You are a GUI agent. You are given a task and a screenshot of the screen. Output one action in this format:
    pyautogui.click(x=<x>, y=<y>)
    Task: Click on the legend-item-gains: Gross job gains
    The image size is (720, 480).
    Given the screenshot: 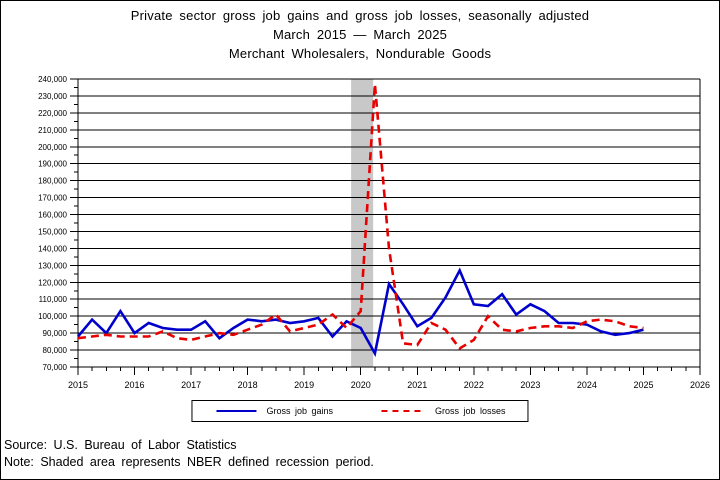 What is the action you would take?
    pyautogui.click(x=273, y=411)
    